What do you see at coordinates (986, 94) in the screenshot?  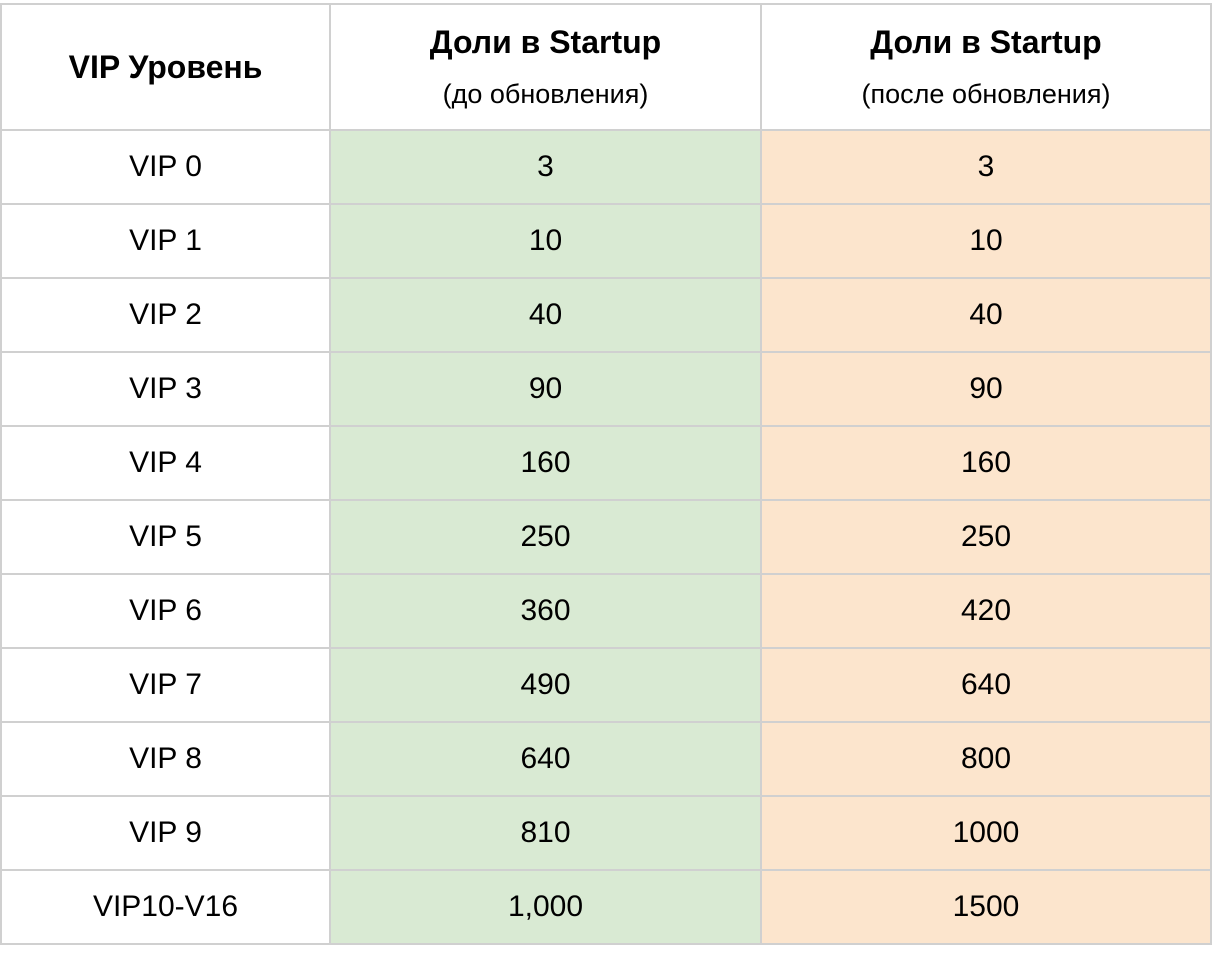 I see `header-subtitle: (после обновления)` at bounding box center [986, 94].